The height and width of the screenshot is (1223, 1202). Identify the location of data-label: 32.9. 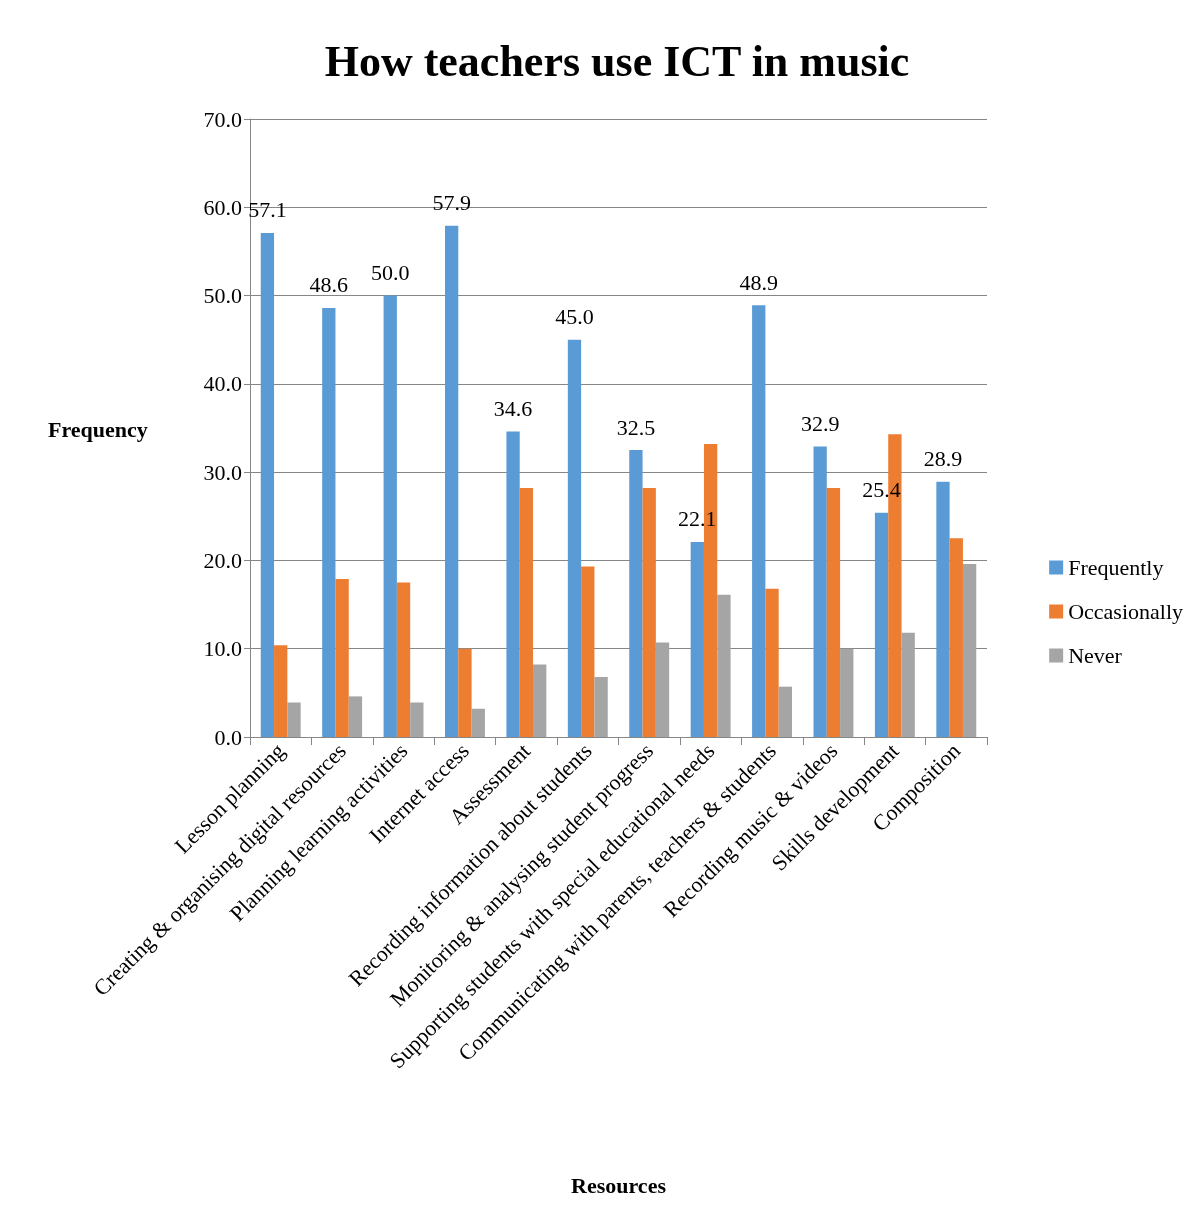
(820, 424).